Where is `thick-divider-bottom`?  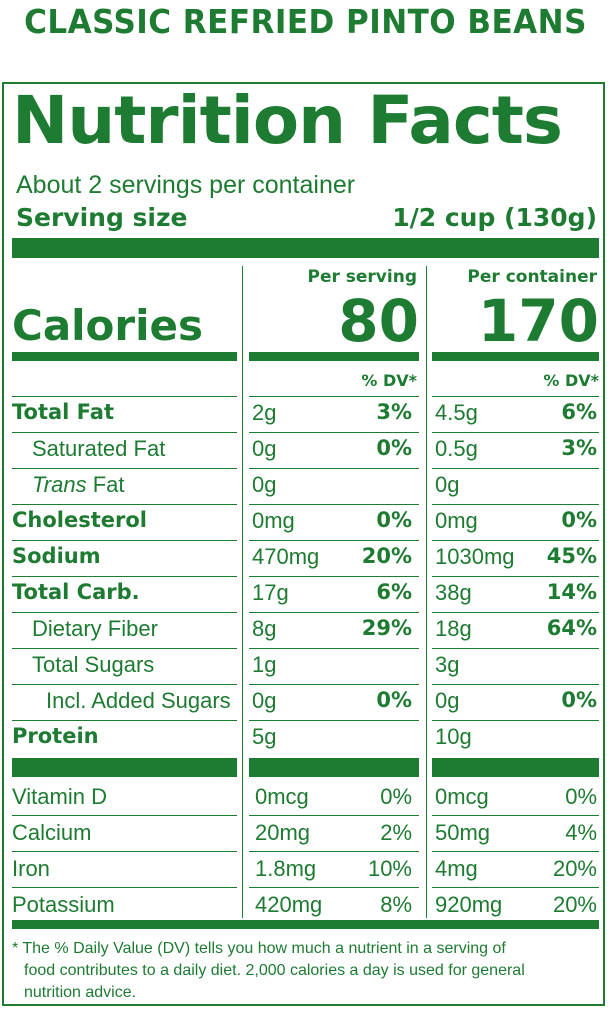
thick-divider-bottom is located at coordinates (305, 924).